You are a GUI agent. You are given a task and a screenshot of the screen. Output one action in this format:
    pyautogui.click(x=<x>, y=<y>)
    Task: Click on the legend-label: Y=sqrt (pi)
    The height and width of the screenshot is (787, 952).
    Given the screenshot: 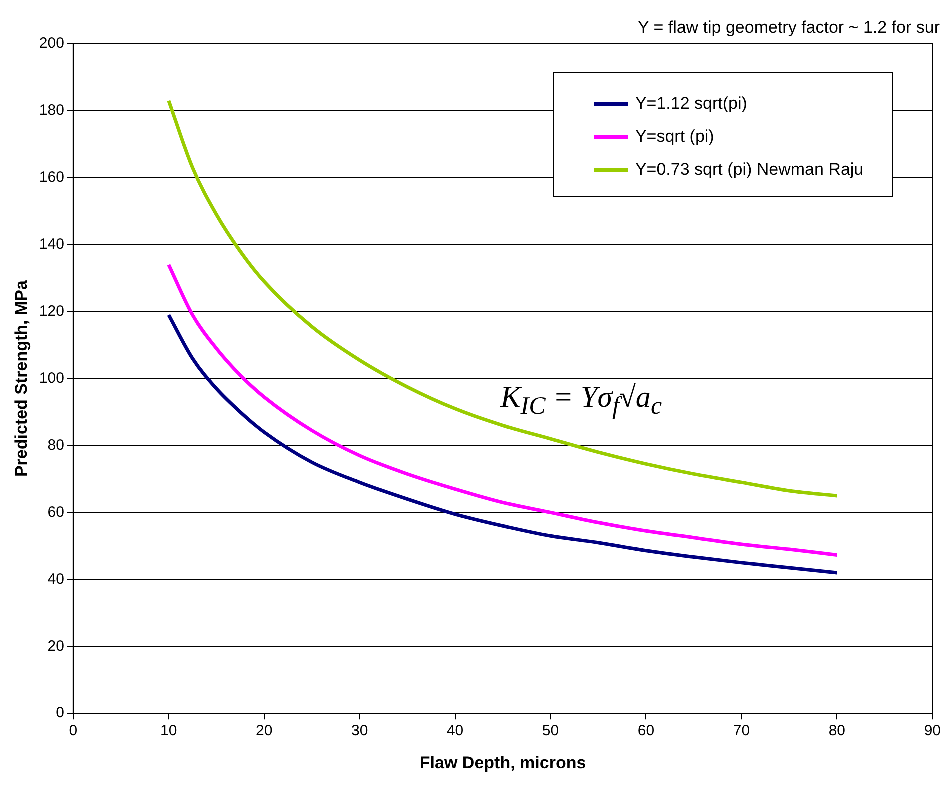 What is the action you would take?
    pyautogui.click(x=674, y=136)
    